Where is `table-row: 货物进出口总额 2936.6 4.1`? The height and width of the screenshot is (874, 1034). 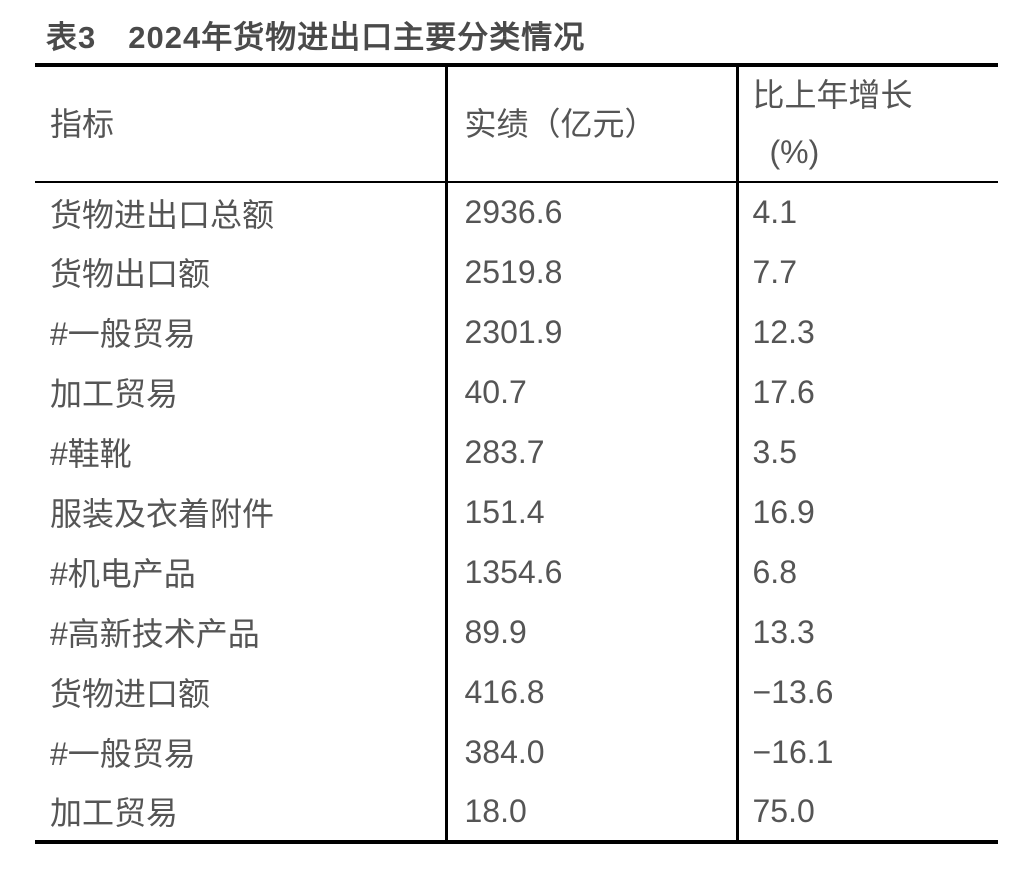 table-row: 货物进出口总额 2936.6 4.1 is located at coordinates (516, 212).